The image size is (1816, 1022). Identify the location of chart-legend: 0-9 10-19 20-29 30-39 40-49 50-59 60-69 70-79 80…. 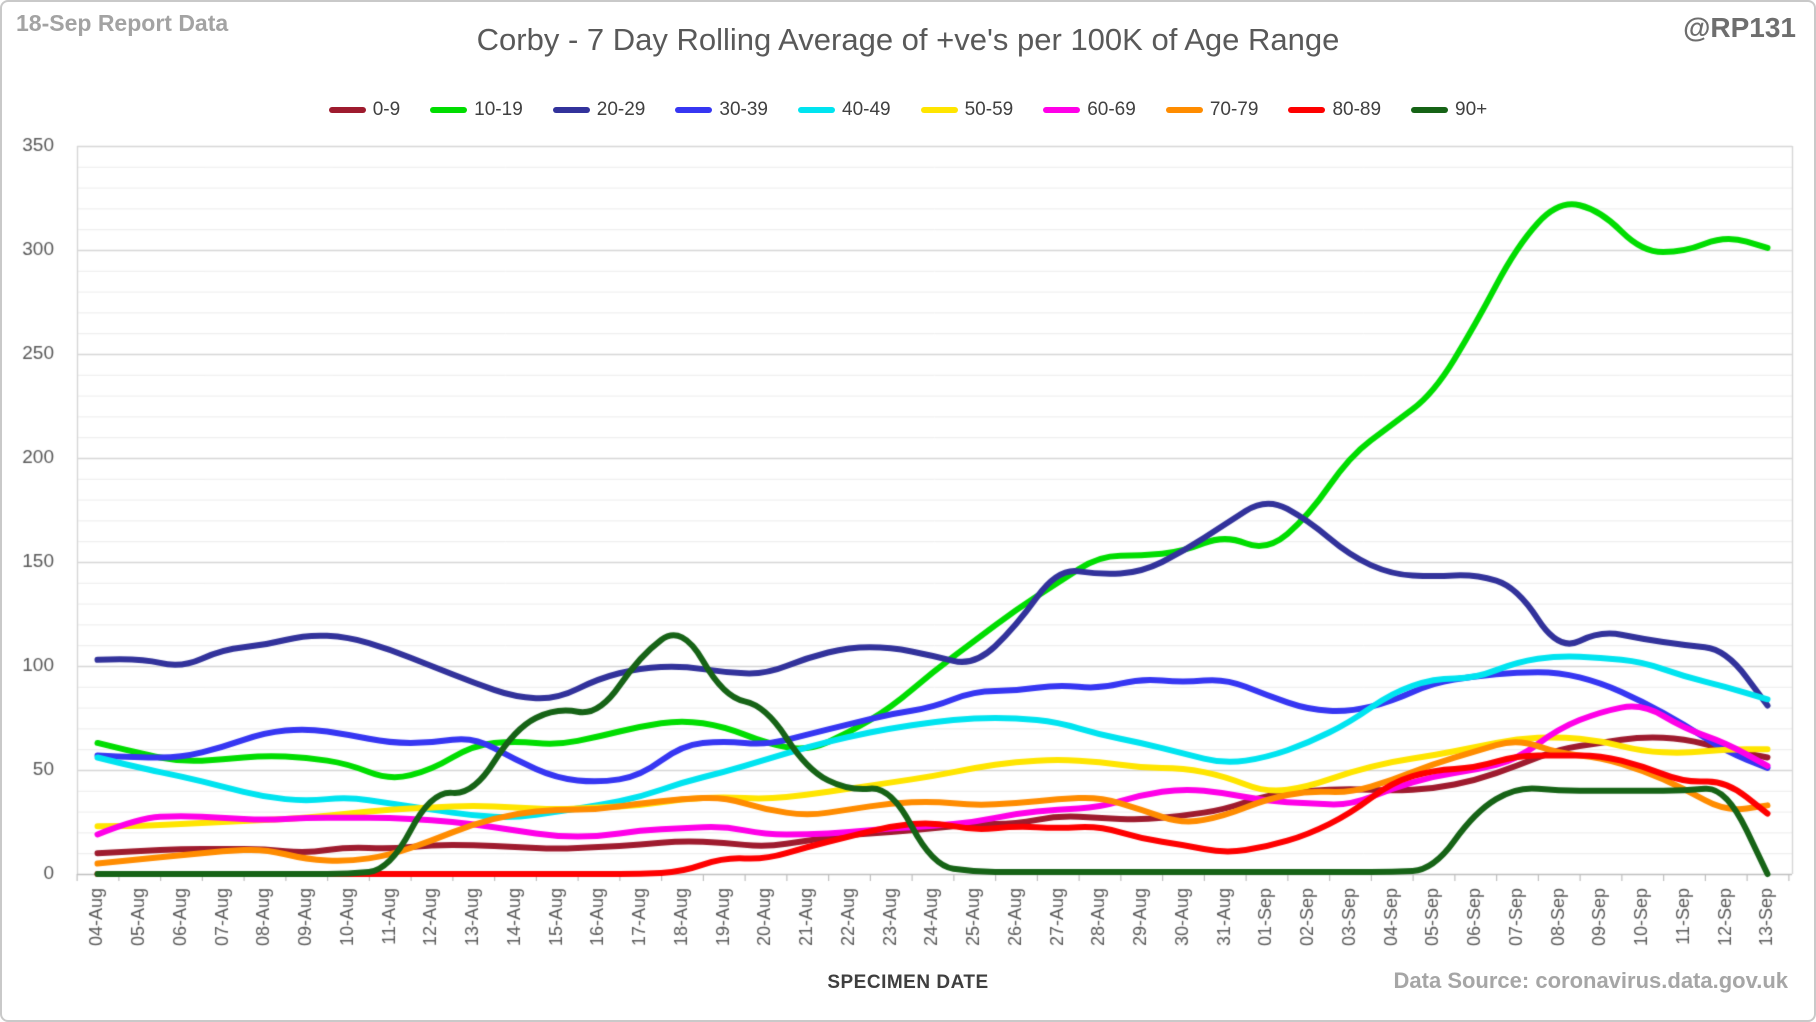
(908, 110).